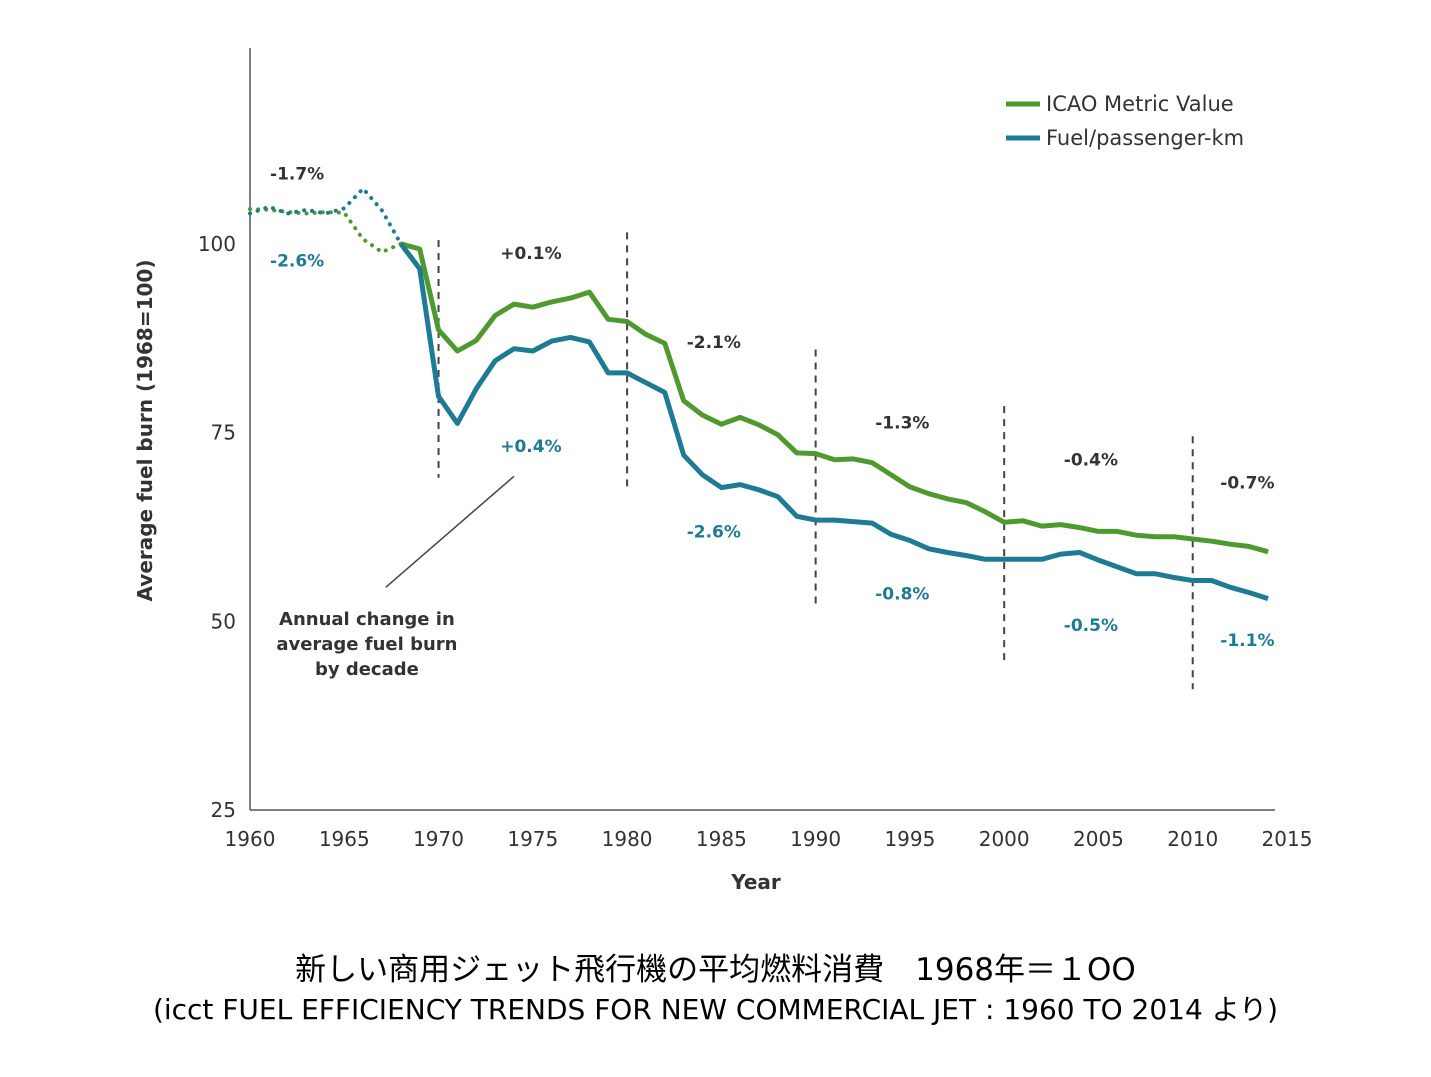 This screenshot has width=1431, height=1077. Describe the element at coordinates (223, 621) in the screenshot. I see `y-tick-label: 50` at that location.